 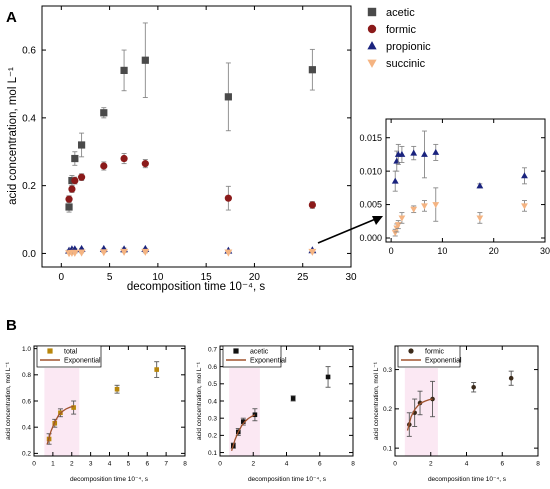 What do you see at coordinates (370, 238) in the screenshot?
I see `y-tick-label: 0.000` at bounding box center [370, 238].